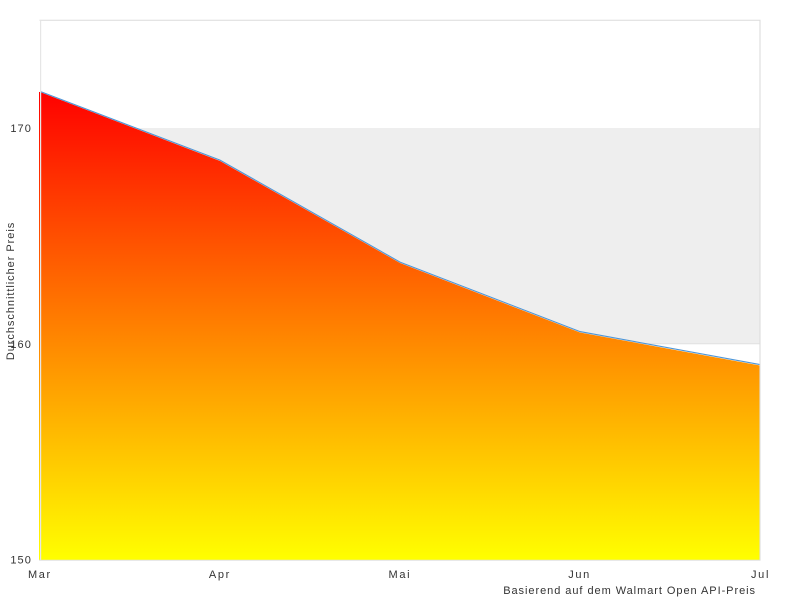  I want to click on svg-text: 170, so click(21, 129).